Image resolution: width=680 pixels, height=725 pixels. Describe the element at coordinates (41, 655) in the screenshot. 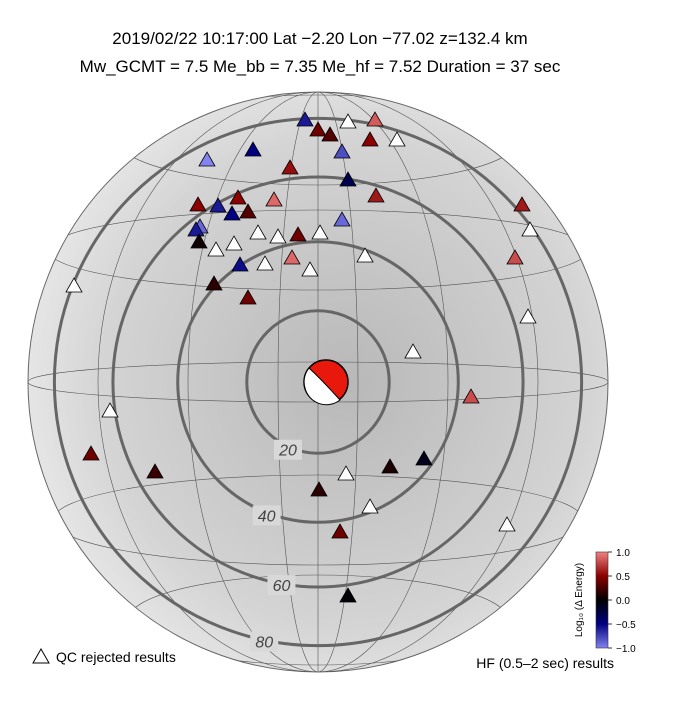

I see `legend-triangle` at that location.